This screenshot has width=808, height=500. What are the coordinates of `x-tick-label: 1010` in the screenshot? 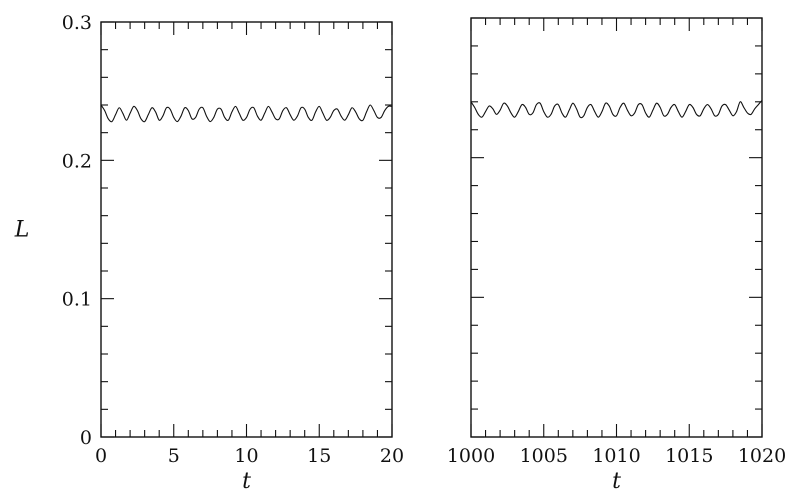 It's located at (616, 456).